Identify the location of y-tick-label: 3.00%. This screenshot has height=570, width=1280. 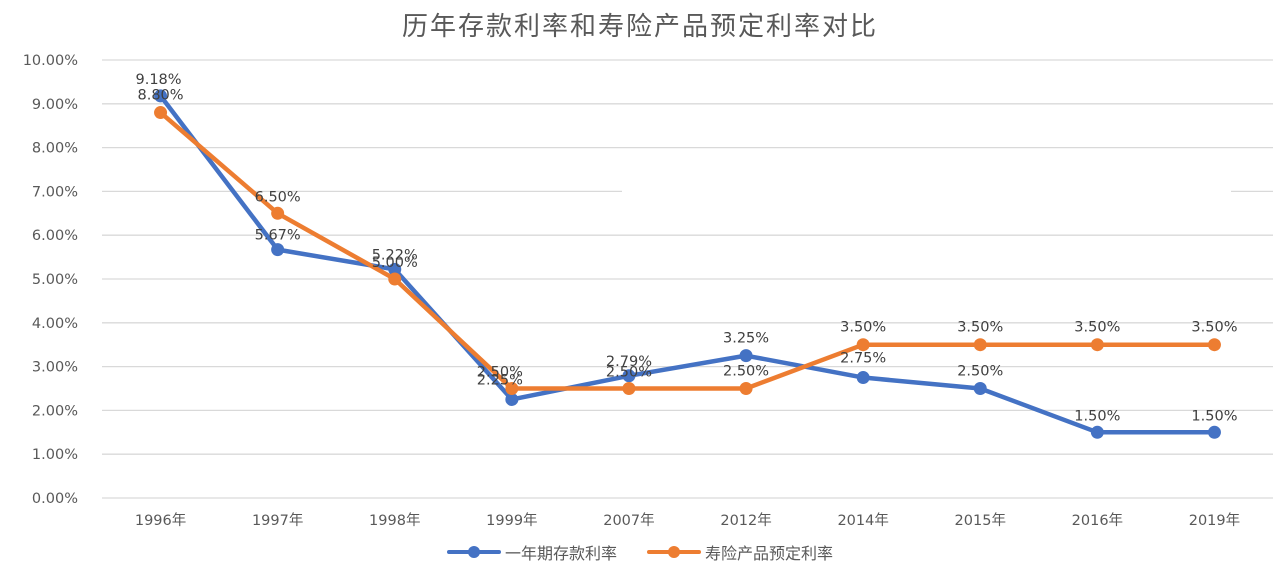
(55, 368).